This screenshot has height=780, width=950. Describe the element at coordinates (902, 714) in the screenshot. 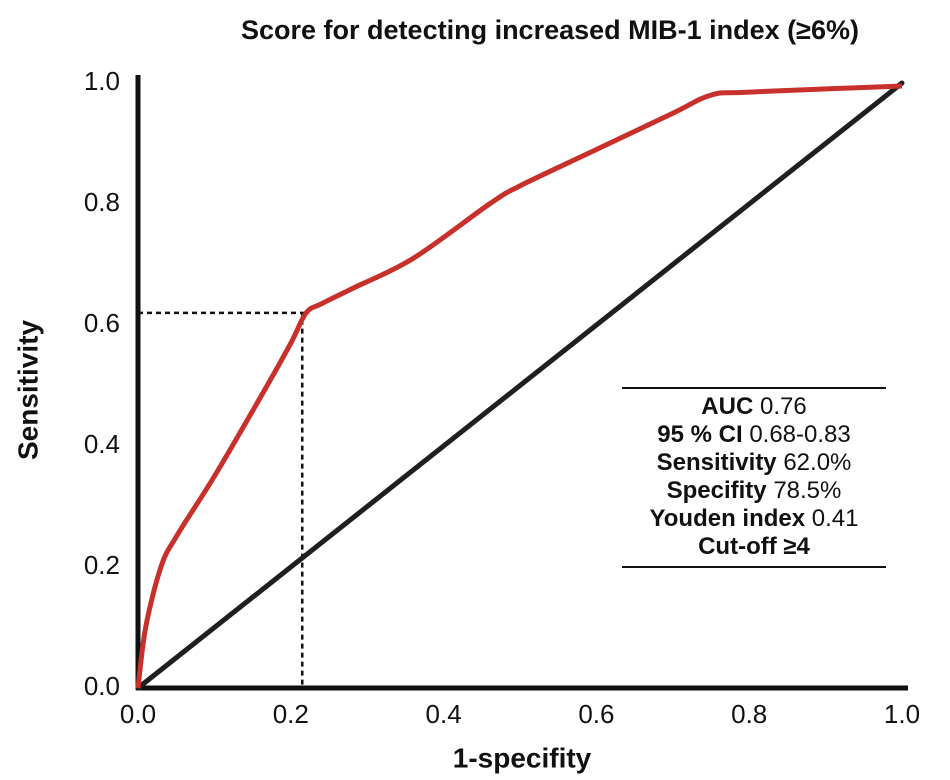

I see `x-tick-label: 1.0` at that location.